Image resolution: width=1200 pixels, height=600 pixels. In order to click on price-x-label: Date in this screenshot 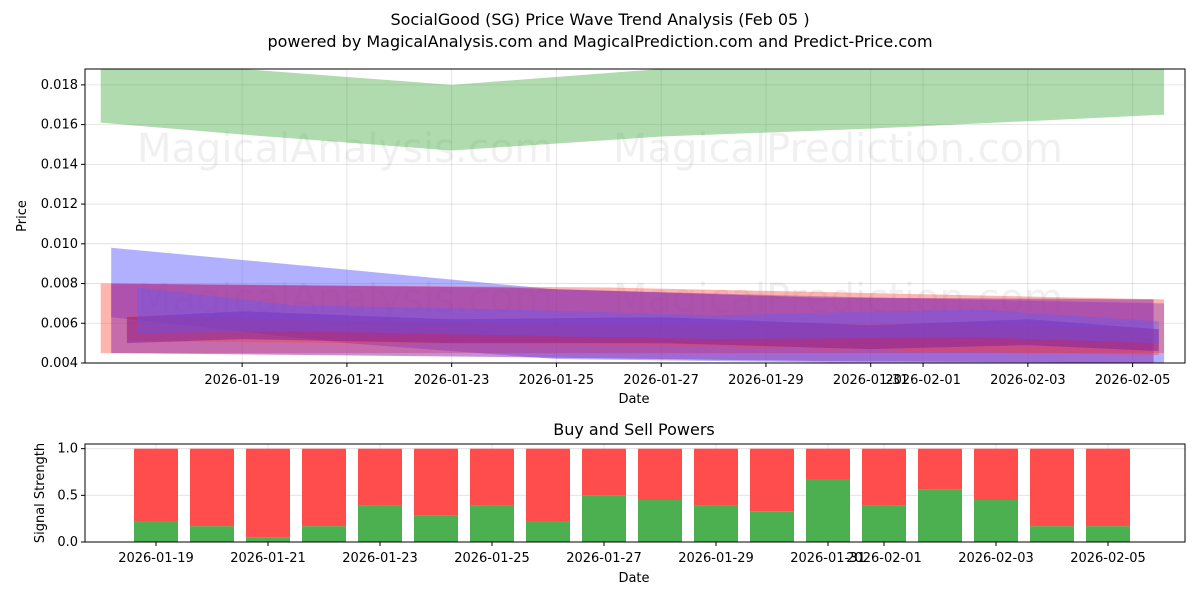, I will do `click(633, 399)`.